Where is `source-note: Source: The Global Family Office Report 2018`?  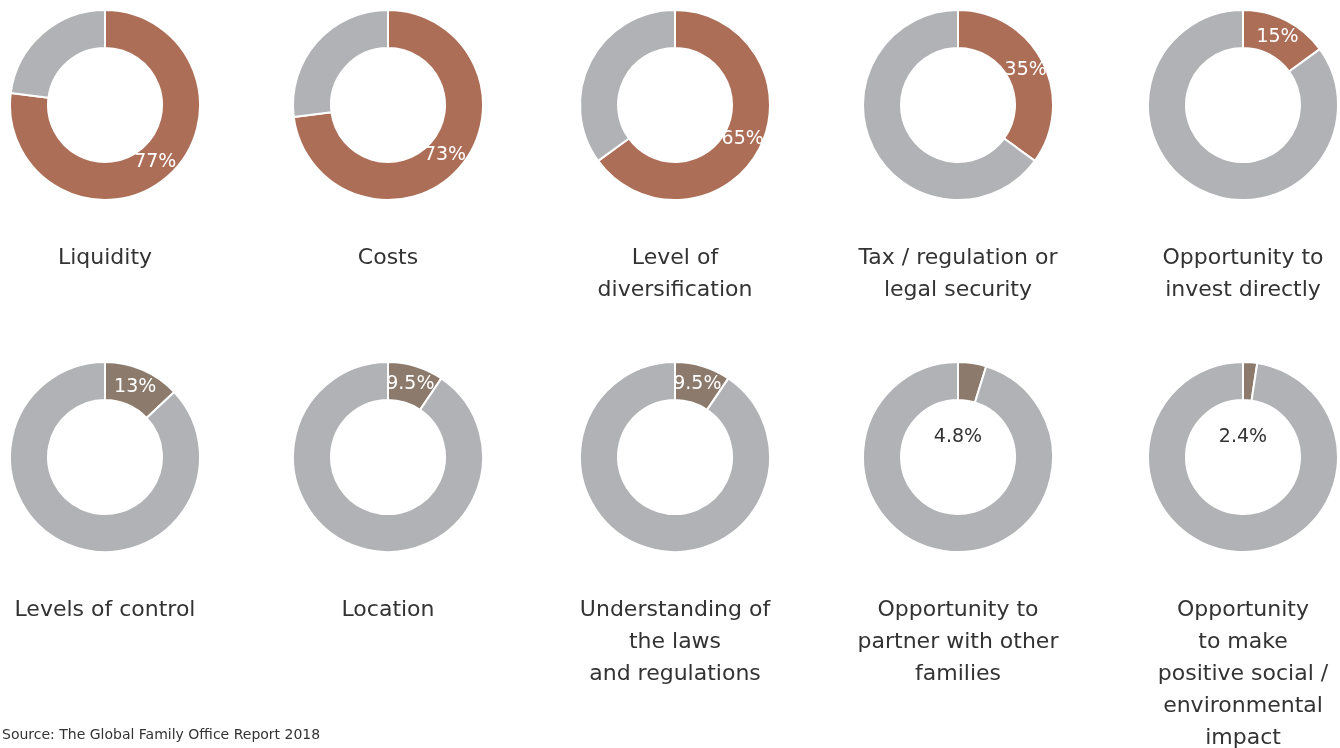
source-note: Source: The Global Family Office Report 2018 is located at coordinates (161, 734).